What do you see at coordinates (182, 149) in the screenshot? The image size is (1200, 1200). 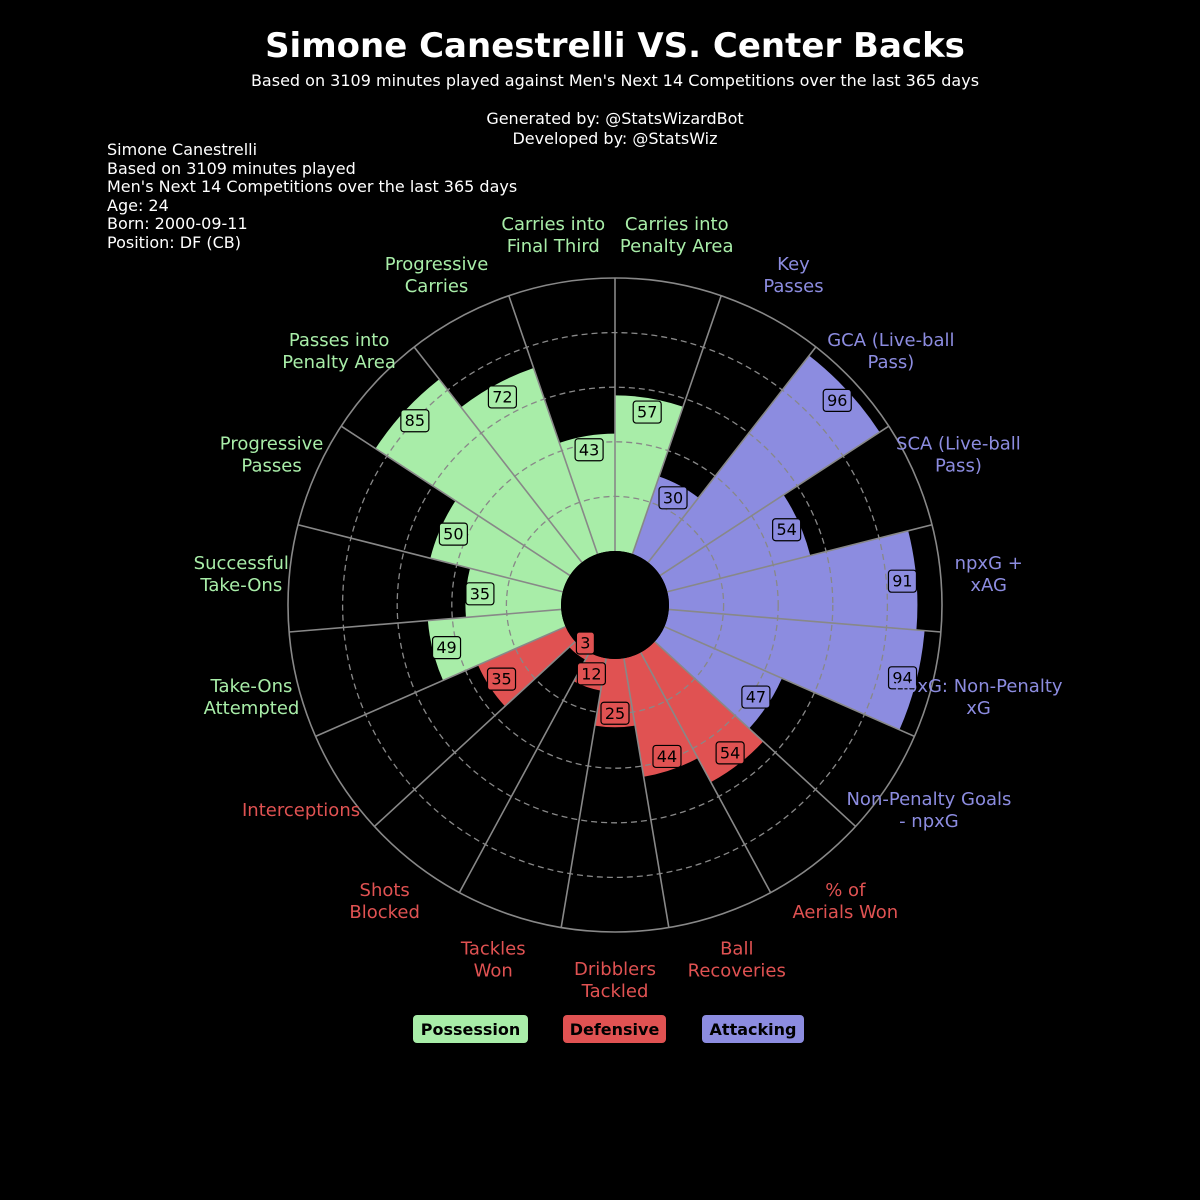 I see `info-player-name: Simone Canestrelli` at bounding box center [182, 149].